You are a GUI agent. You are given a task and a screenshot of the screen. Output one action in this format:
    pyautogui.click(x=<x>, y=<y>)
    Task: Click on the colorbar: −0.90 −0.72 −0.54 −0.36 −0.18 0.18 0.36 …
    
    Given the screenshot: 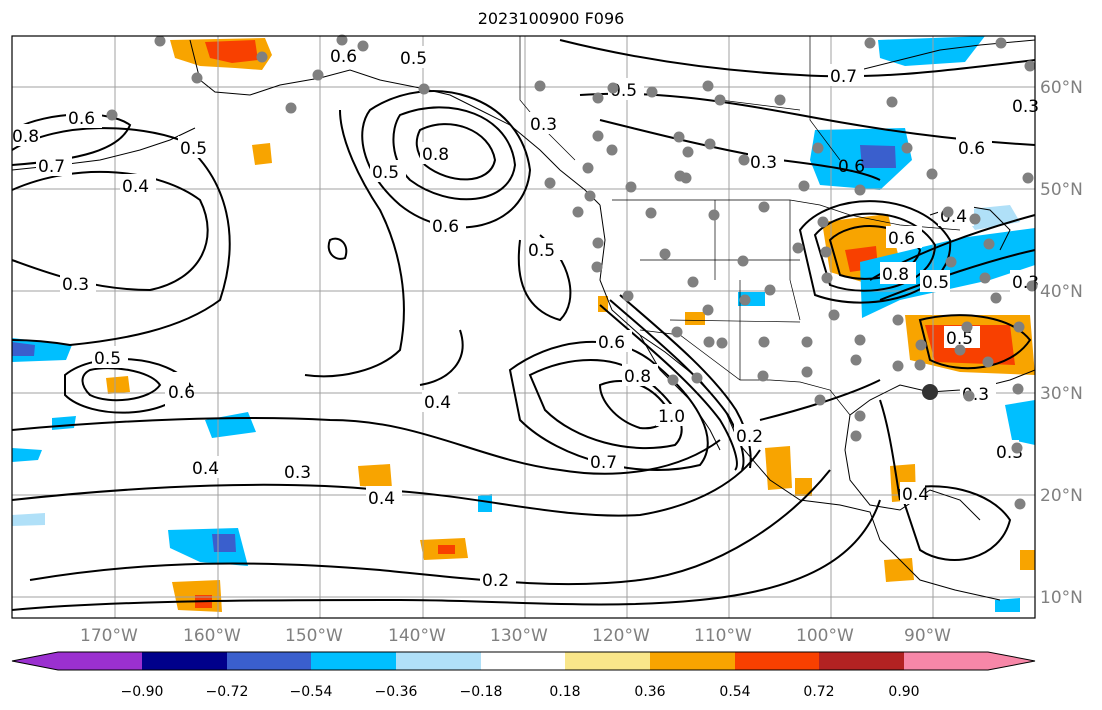 What is the action you would take?
    pyautogui.click(x=523, y=675)
    